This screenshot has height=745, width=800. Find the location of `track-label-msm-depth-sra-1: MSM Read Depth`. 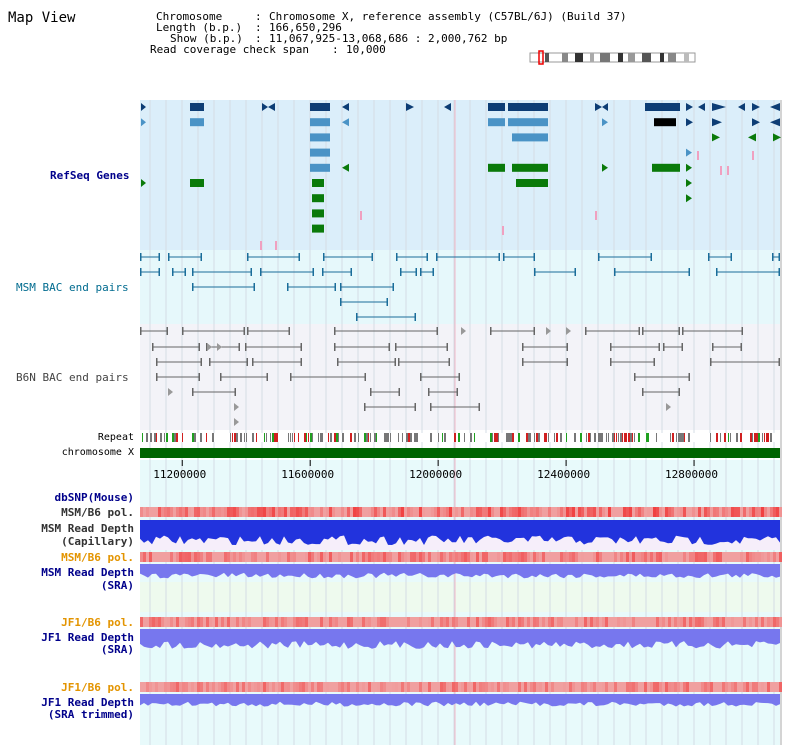

track-label-msm-depth-sra-1: MSM Read Depth is located at coordinates (87, 572).